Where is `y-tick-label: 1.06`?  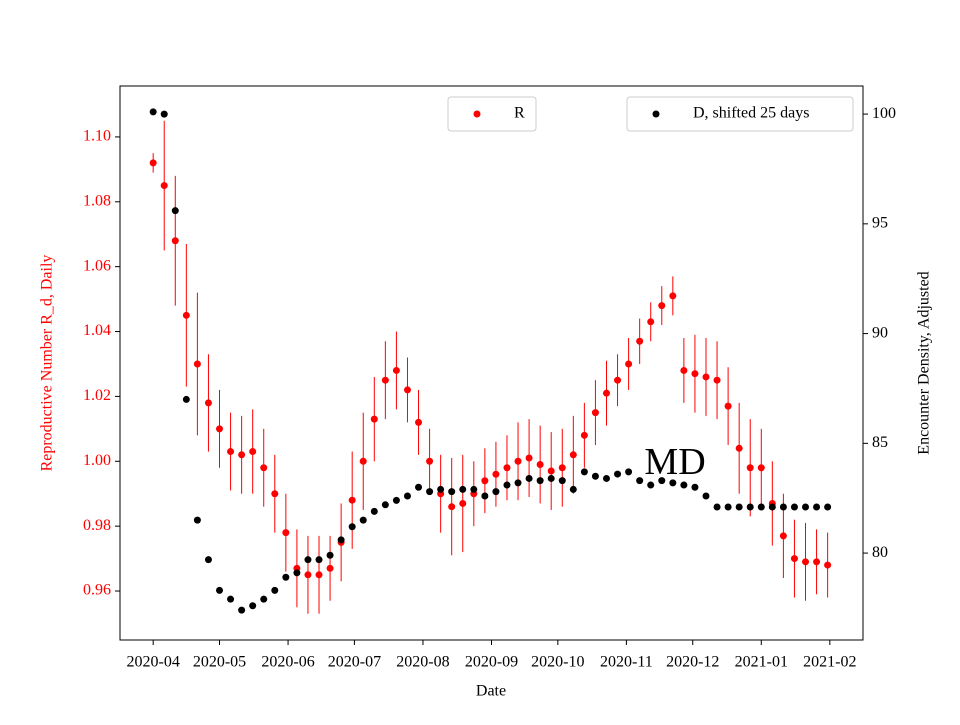
y-tick-label: 1.06 is located at coordinates (97, 265).